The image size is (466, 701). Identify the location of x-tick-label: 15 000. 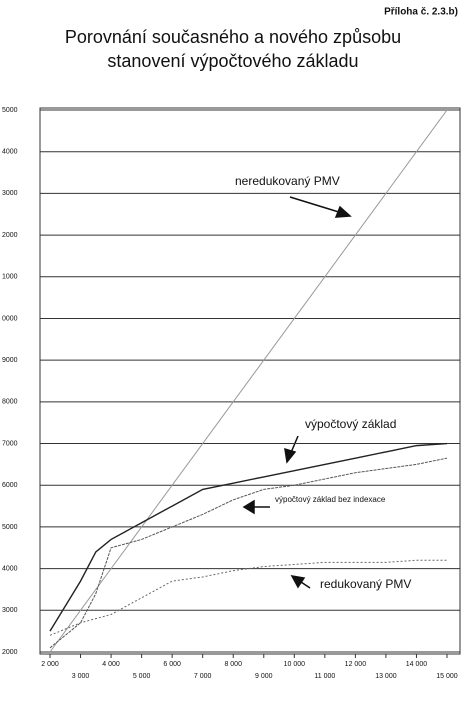
(447, 676).